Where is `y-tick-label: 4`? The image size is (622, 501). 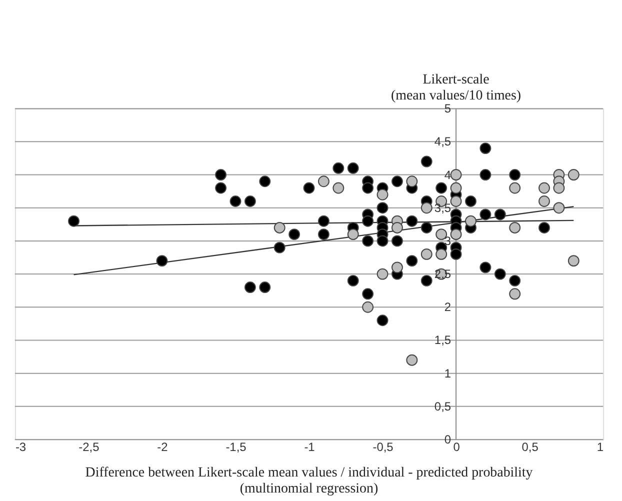 y-tick-label: 4 is located at coordinates (448, 175).